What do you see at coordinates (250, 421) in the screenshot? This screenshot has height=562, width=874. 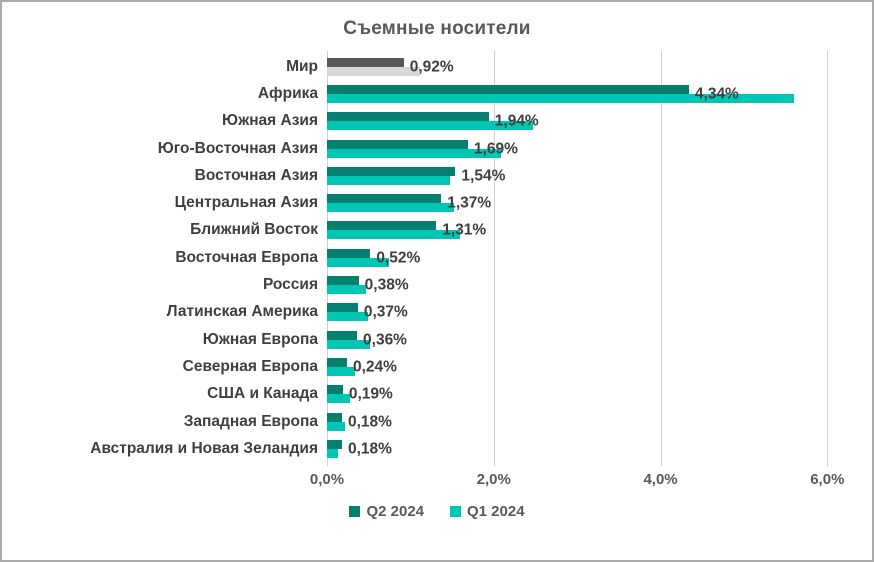 I see `category-label: Западная Европа` at bounding box center [250, 421].